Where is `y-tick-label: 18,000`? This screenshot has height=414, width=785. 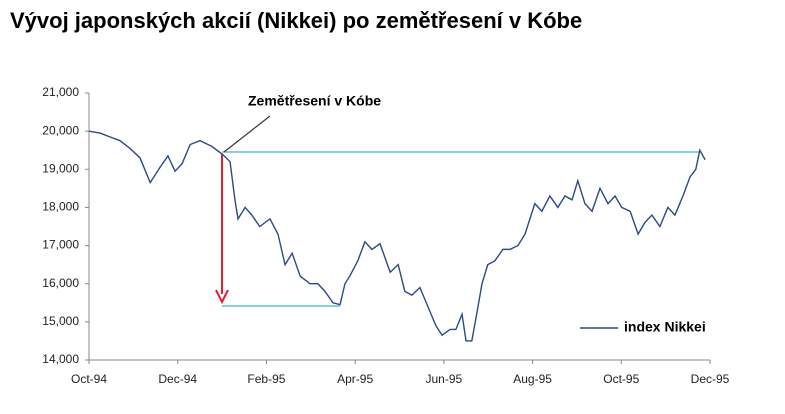 y-tick-label: 18,000 is located at coordinates (60, 207).